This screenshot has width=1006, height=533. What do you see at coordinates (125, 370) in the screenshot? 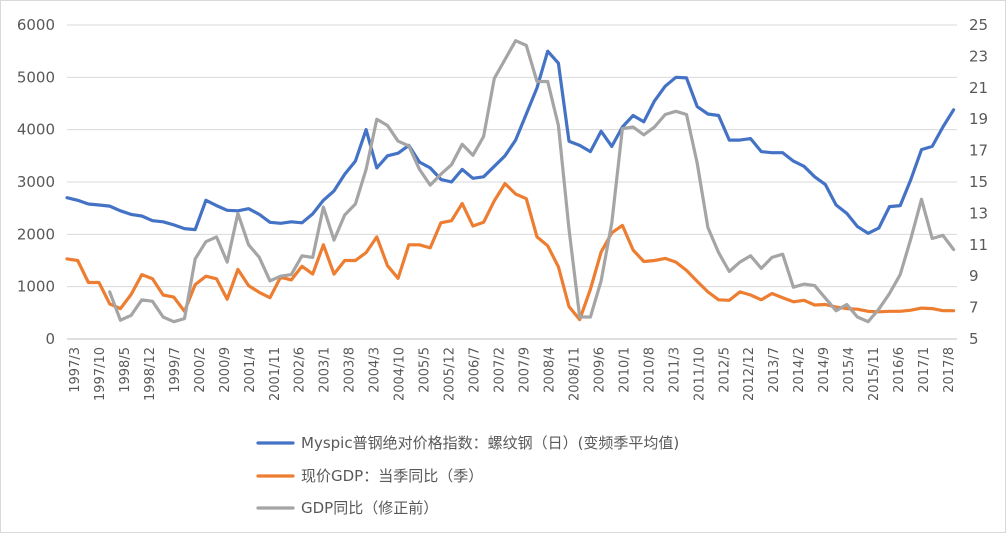
I see `x-tick-label: 1998/5` at bounding box center [125, 370].